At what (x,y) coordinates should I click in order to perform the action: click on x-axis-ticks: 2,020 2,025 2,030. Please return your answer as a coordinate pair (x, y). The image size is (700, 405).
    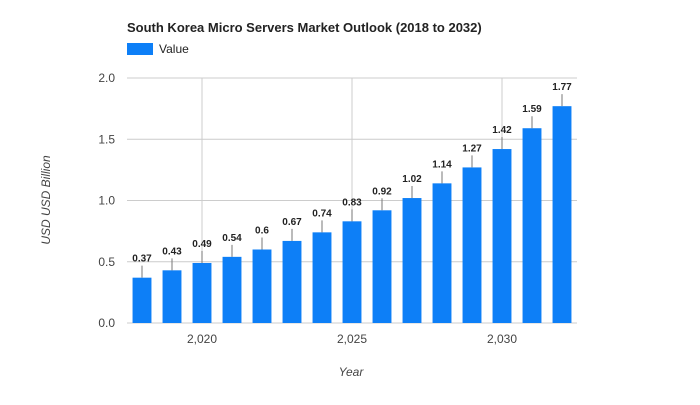
    Looking at the image, I should click on (352, 339).